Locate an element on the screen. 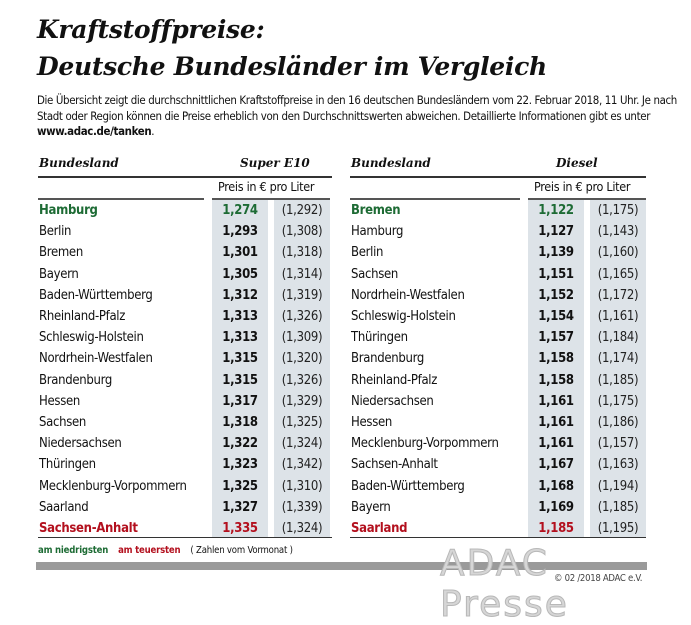 The height and width of the screenshot is (625, 691). state-name: Nordrhein-Westfalen is located at coordinates (96, 359).